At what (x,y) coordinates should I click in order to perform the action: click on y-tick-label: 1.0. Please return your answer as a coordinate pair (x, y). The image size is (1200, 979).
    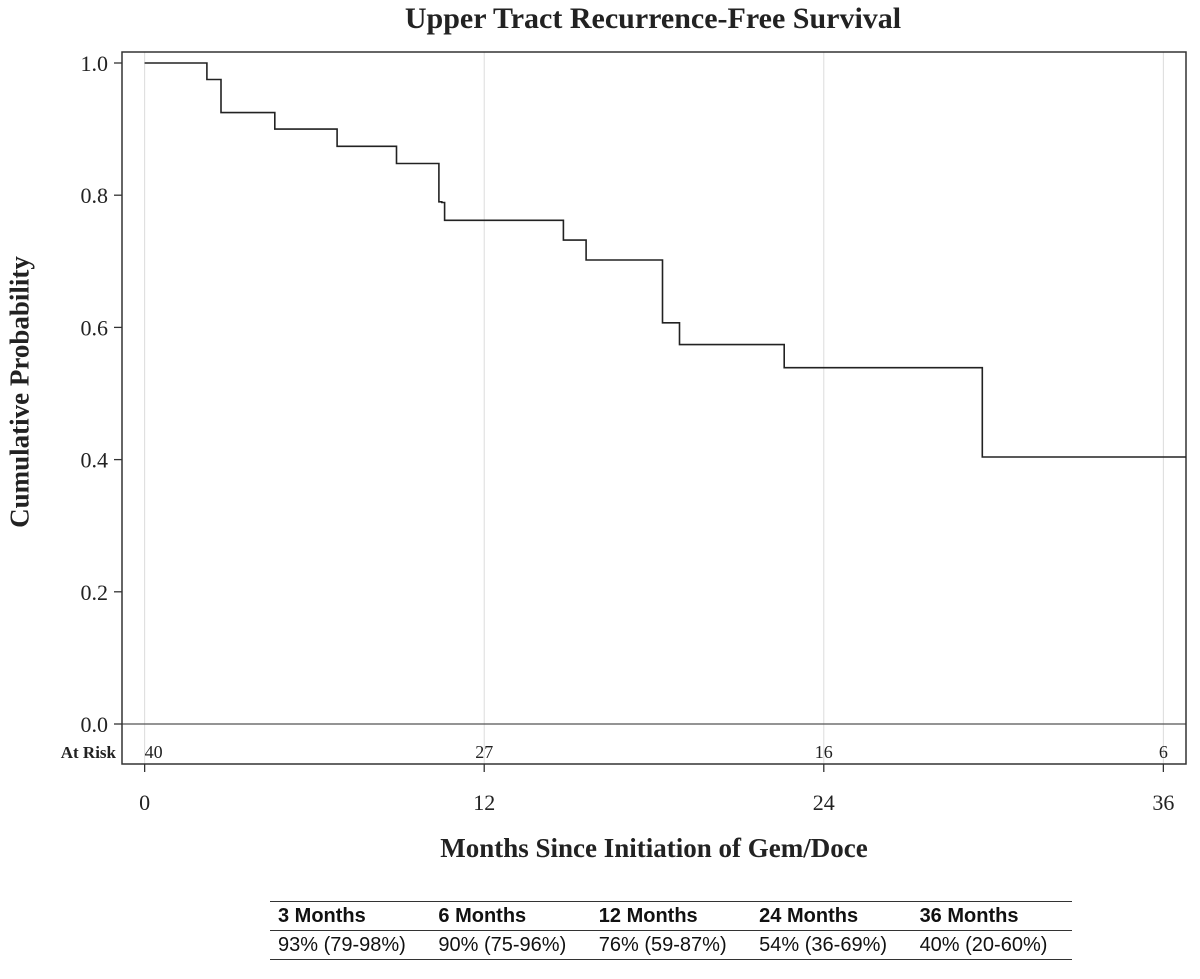
    Looking at the image, I should click on (95, 63).